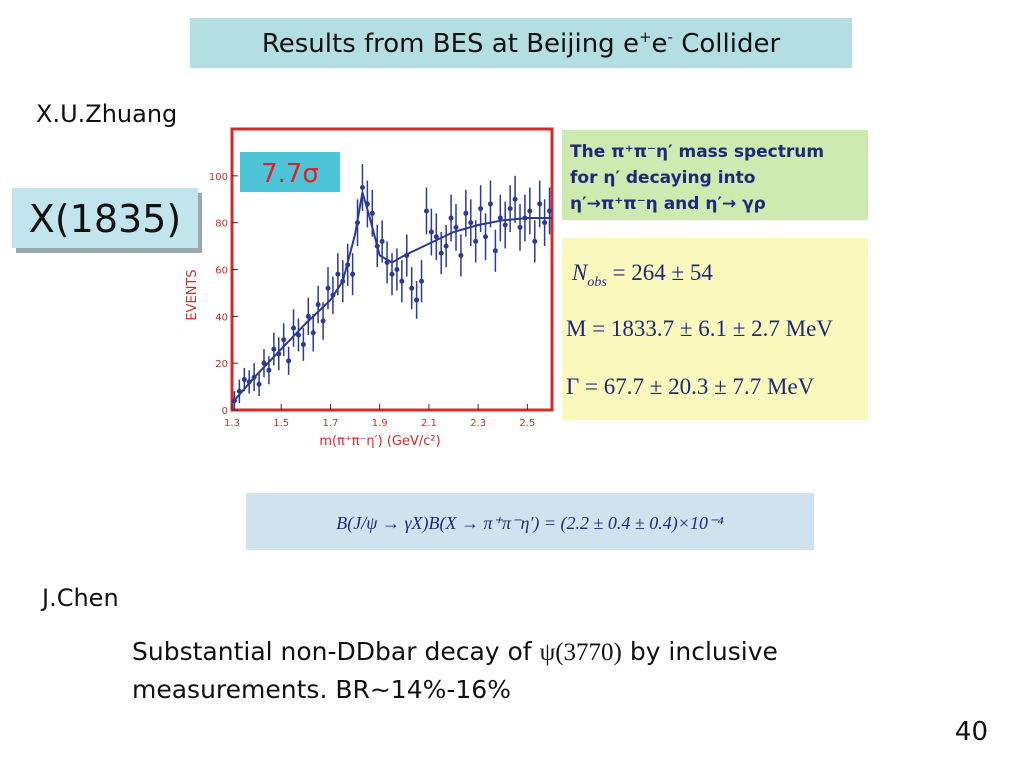 This screenshot has width=1024, height=768. What do you see at coordinates (281, 423) in the screenshot?
I see `x-tick-label: 1.5` at bounding box center [281, 423].